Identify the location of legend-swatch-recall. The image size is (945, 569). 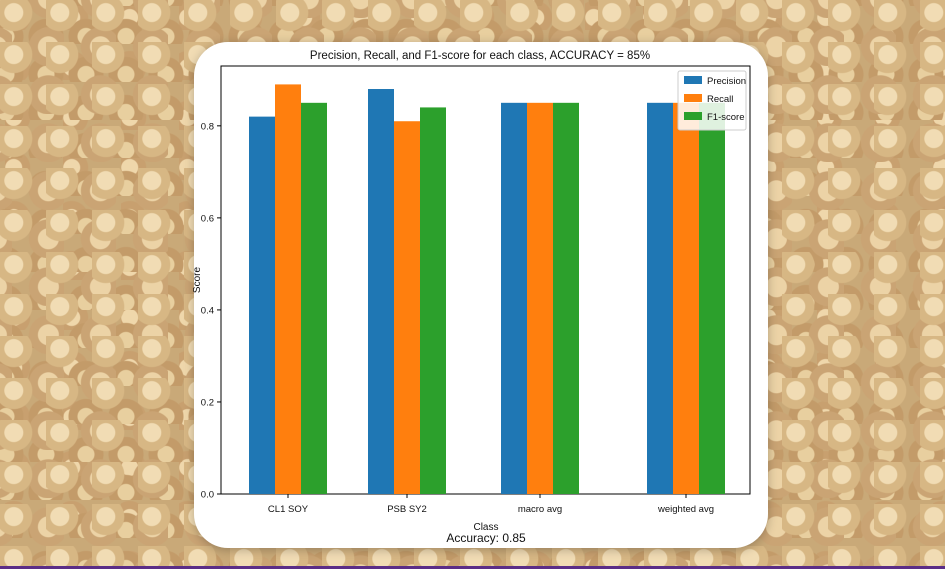
(693, 98).